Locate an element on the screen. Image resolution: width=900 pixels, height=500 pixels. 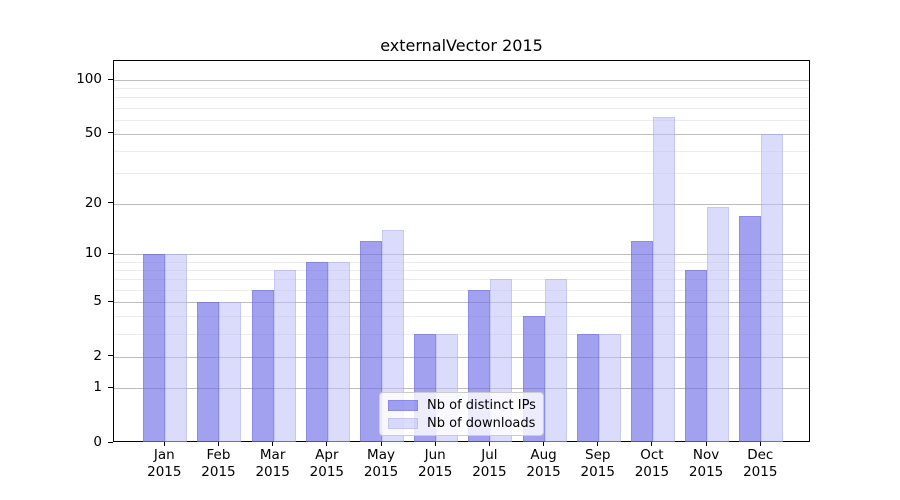
bar-nb-of-distinct-ips-nov is located at coordinates (696, 356).